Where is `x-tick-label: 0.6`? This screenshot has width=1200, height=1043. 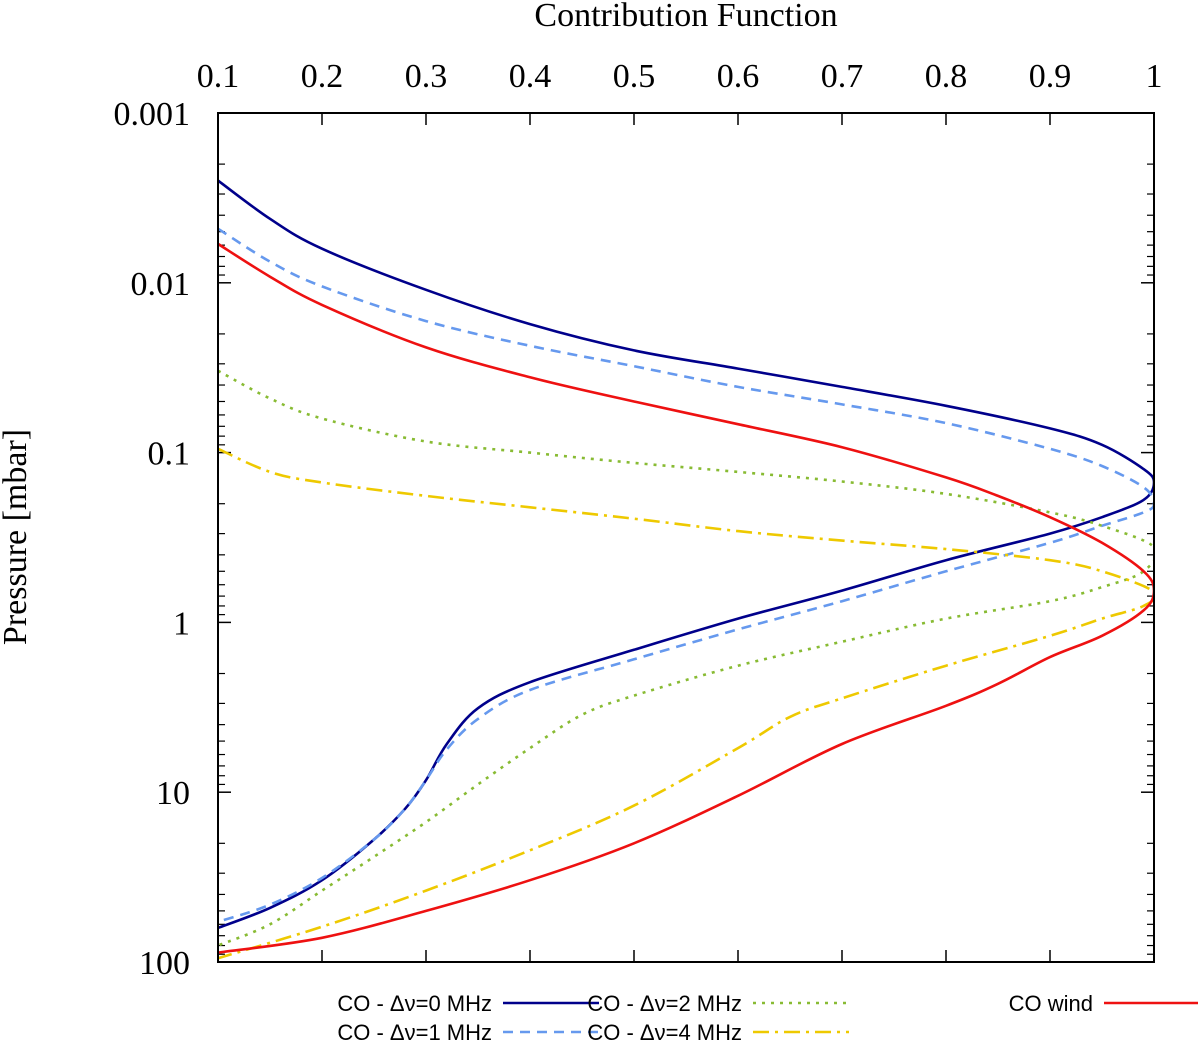
x-tick-label: 0.6 is located at coordinates (738, 76).